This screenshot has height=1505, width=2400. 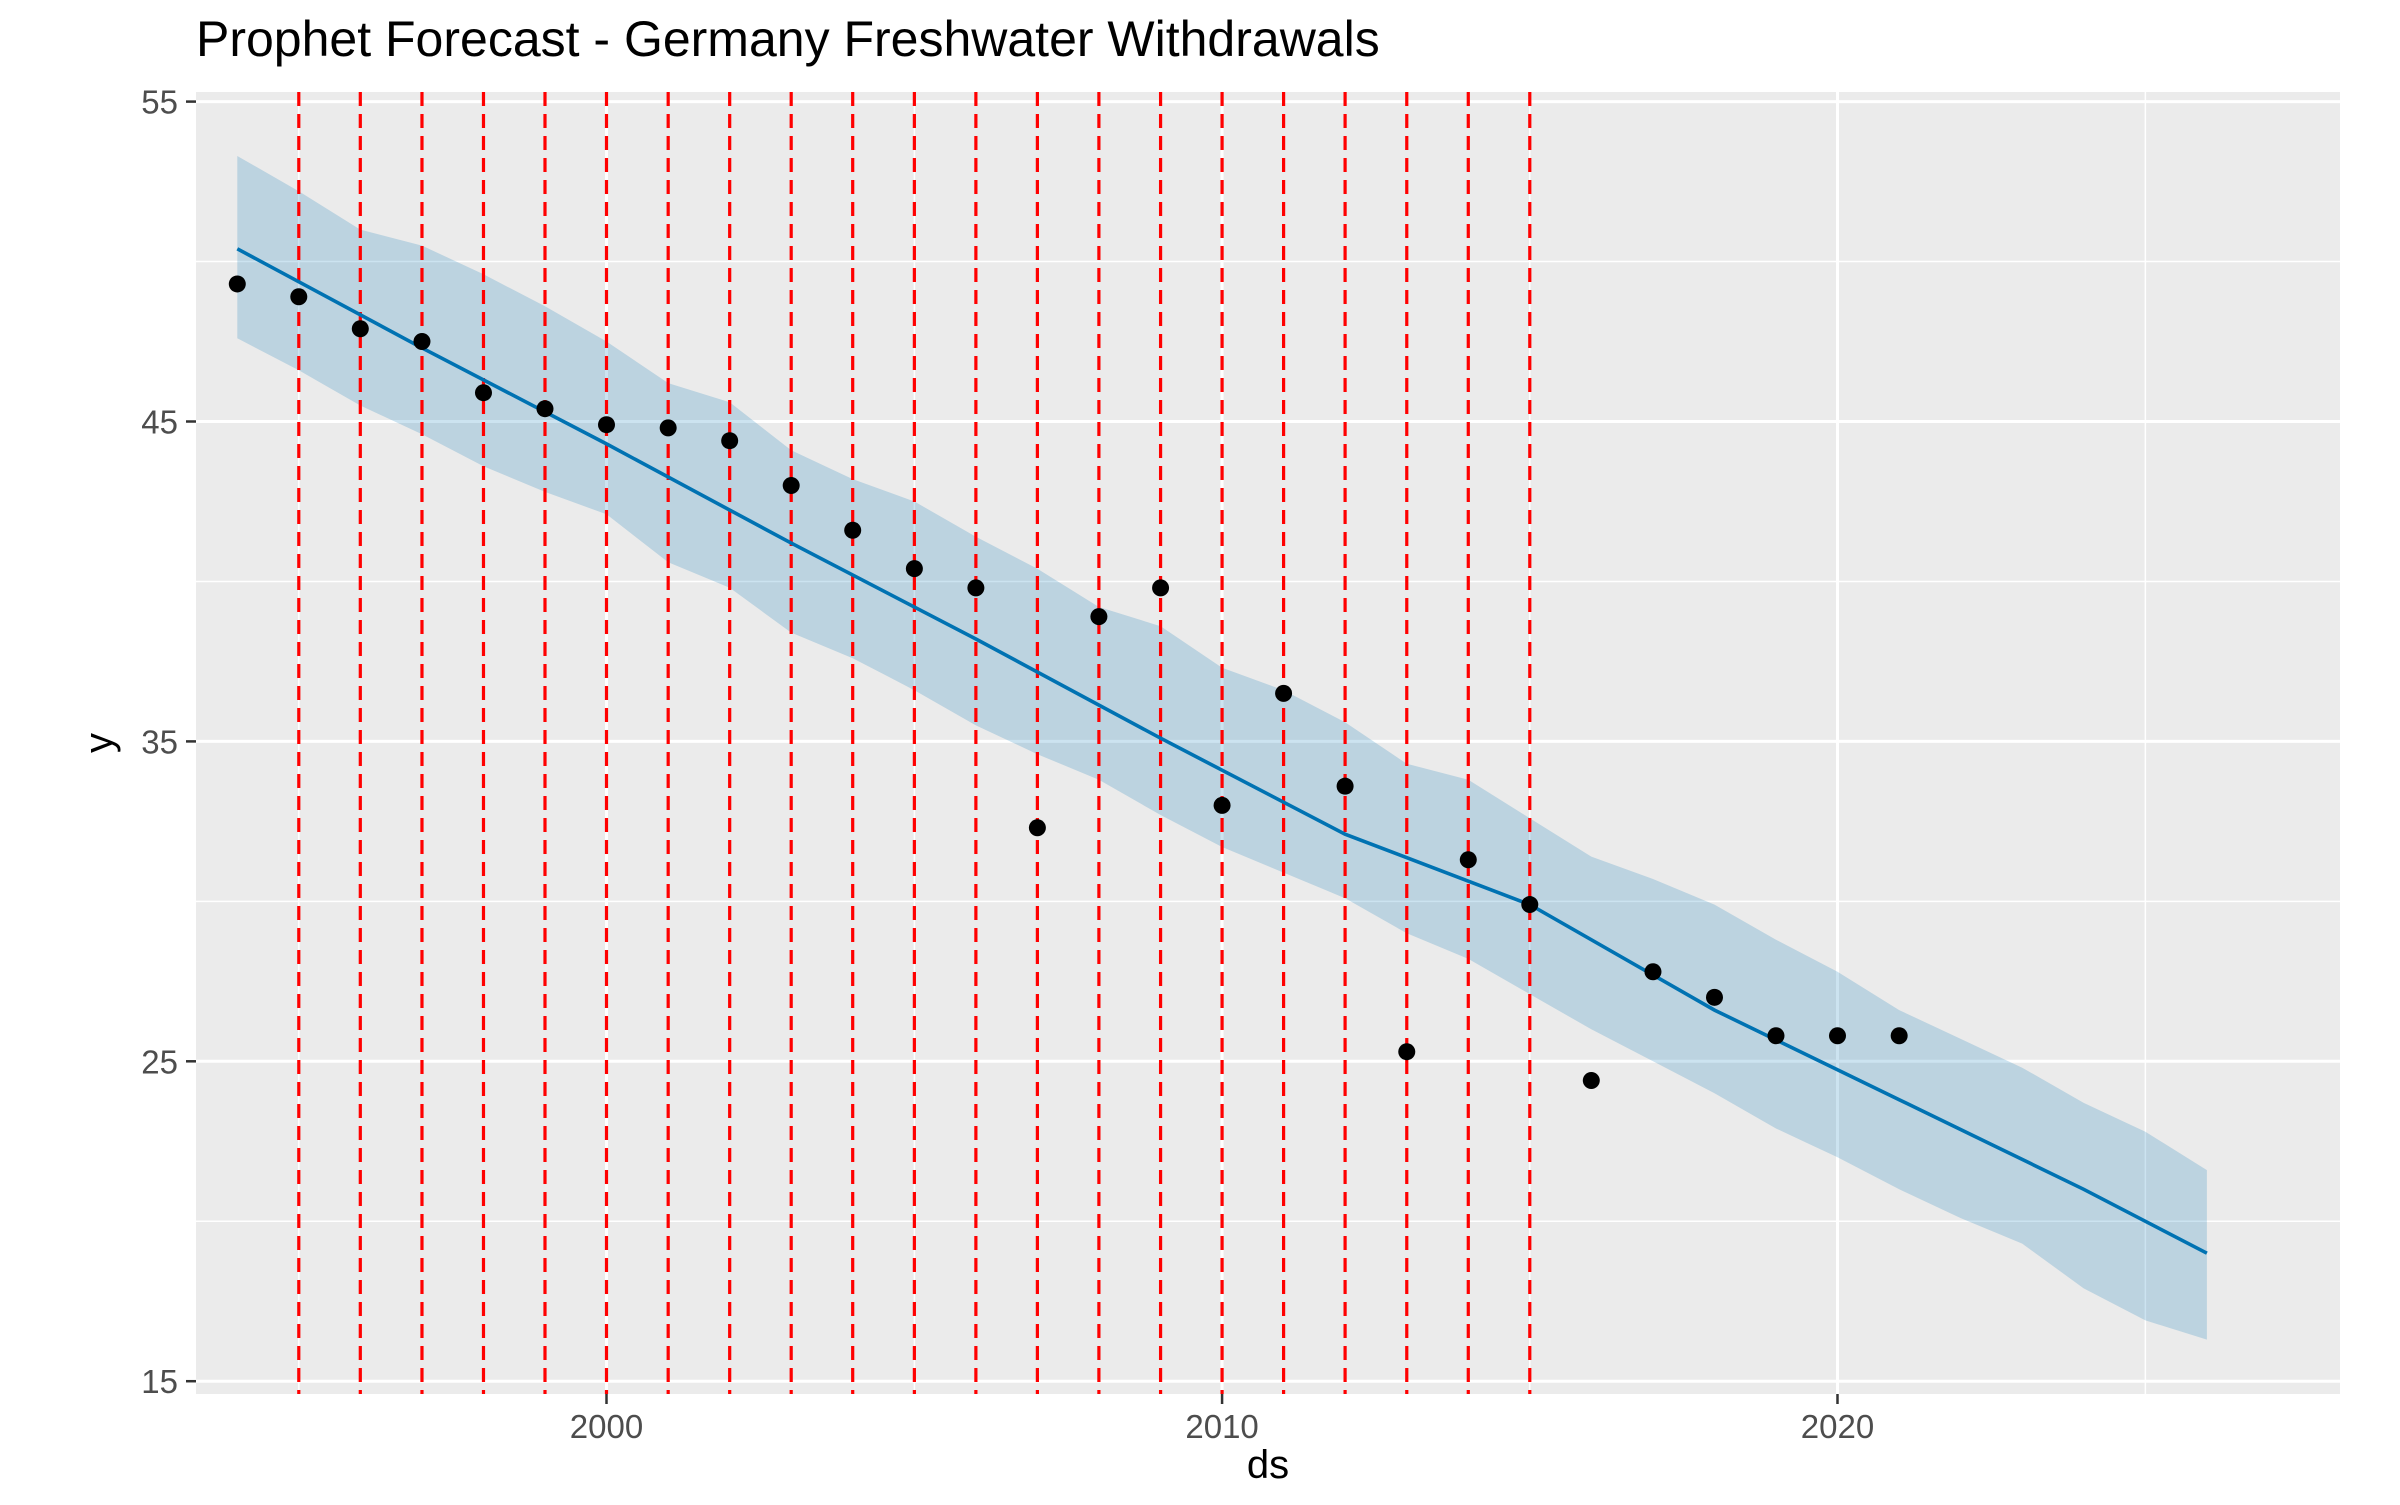 I want to click on y-tick-label: 45, so click(x=159, y=421).